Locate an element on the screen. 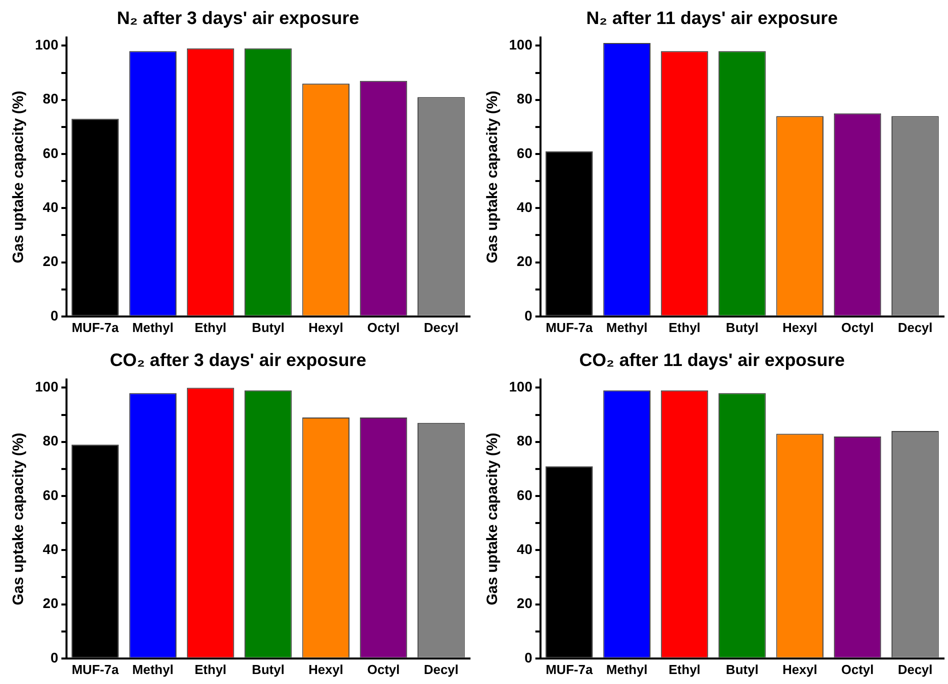 The width and height of the screenshot is (948, 684). chart-title: CO₂ after 3 days' air exposure is located at coordinates (238, 360).